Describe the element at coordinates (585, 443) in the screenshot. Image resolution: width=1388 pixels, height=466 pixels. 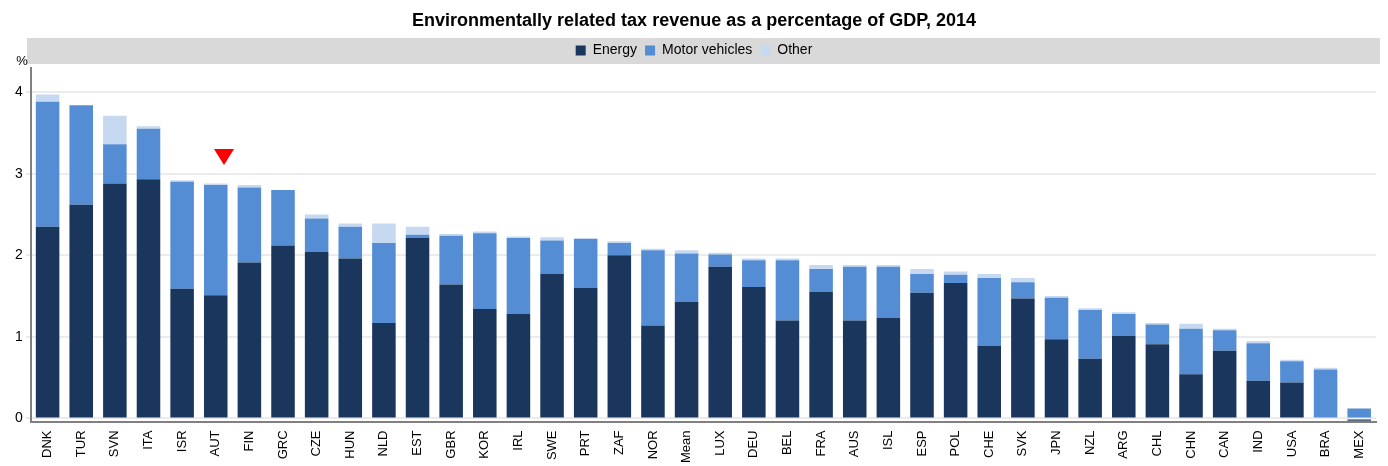
I see `x-tick-label: PRT` at that location.